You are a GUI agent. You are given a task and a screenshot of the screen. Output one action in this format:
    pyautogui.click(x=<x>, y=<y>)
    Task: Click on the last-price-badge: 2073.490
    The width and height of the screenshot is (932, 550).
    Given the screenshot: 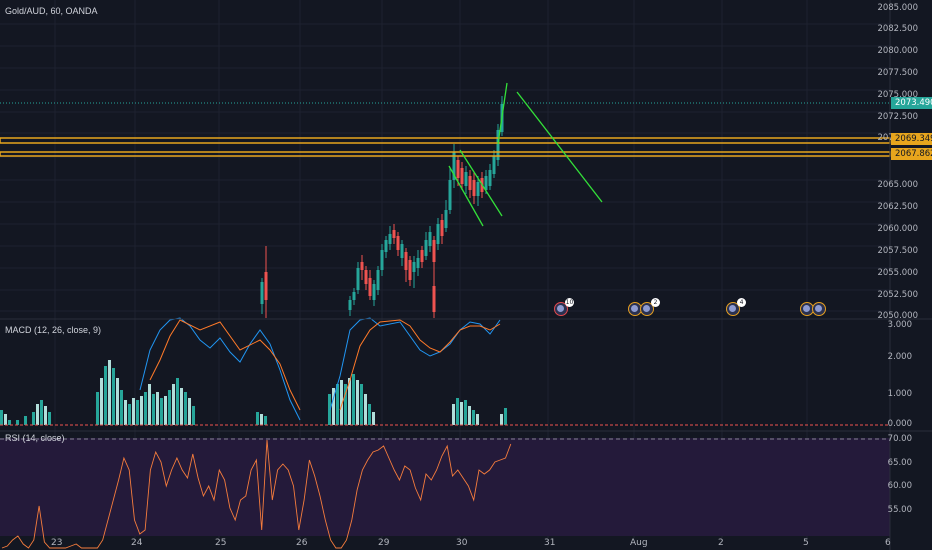 What is the action you would take?
    pyautogui.click(x=911, y=103)
    